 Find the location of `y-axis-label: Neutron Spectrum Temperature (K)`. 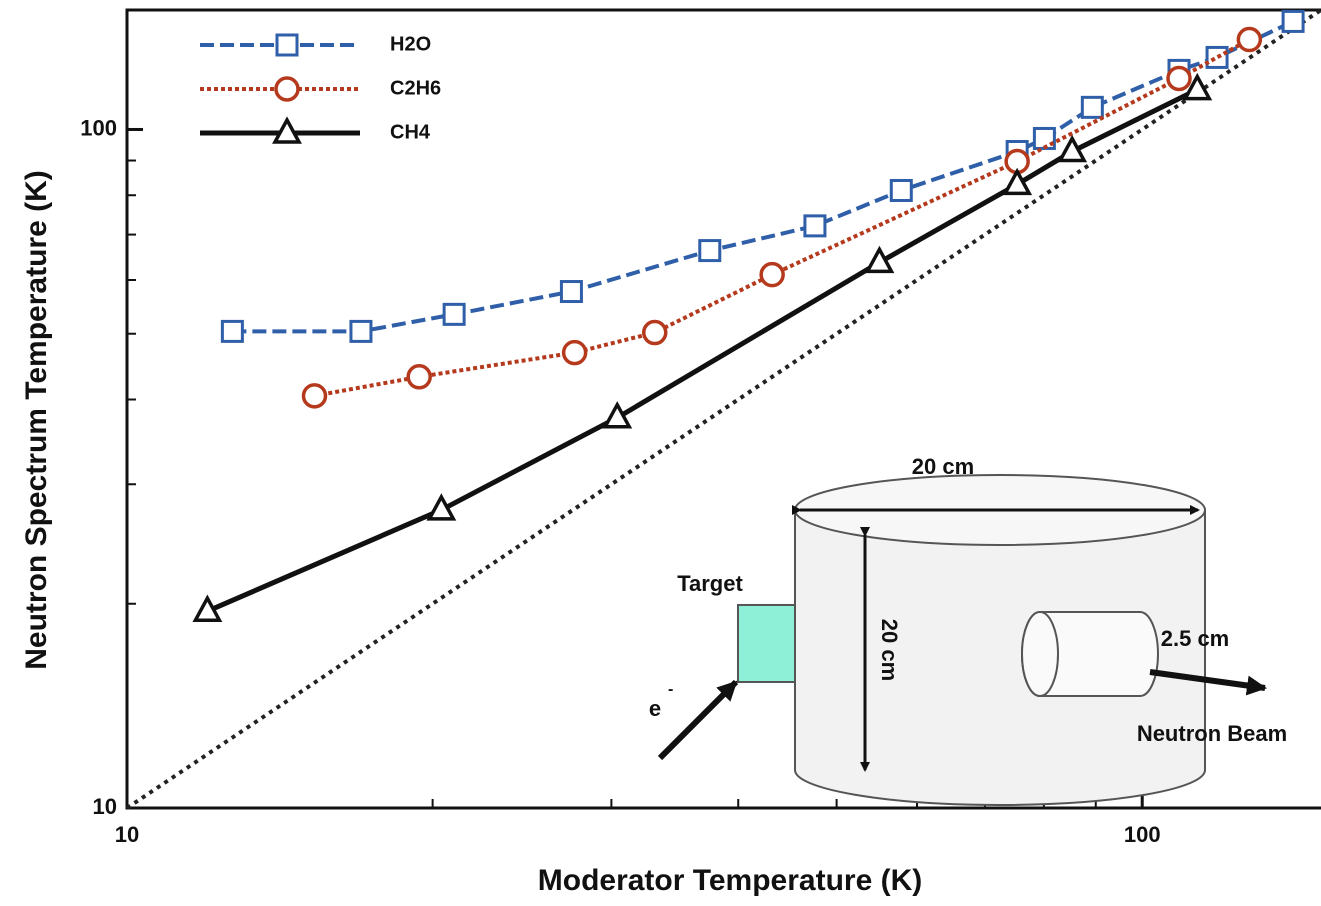

y-axis-label: Neutron Spectrum Temperature (K) is located at coordinates (36, 420).